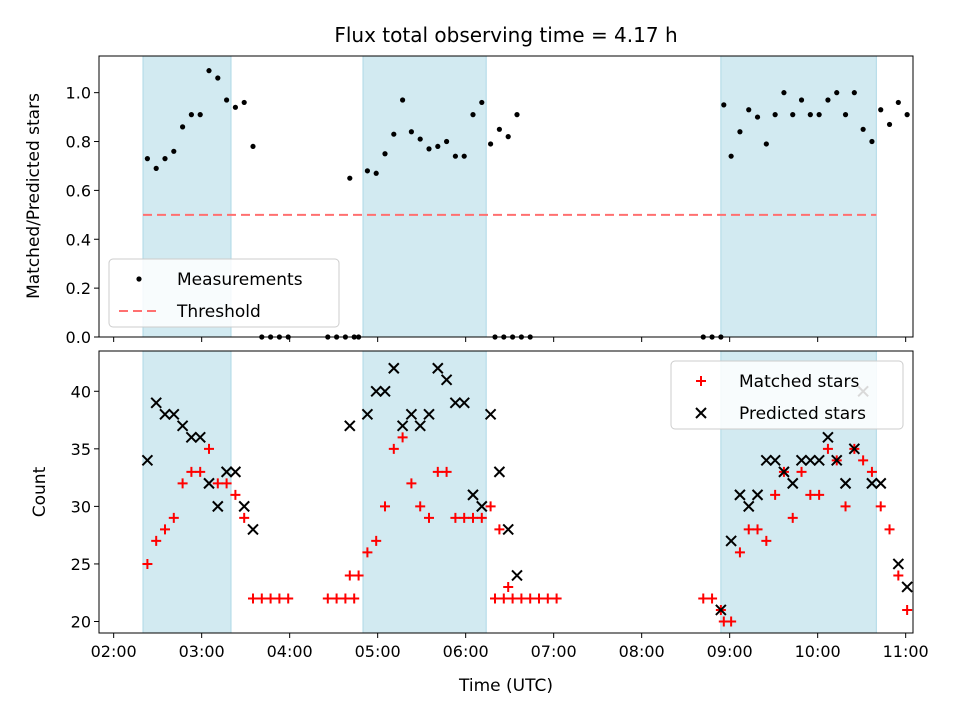  I want to click on x-tick-label: 05:00, so click(378, 651).